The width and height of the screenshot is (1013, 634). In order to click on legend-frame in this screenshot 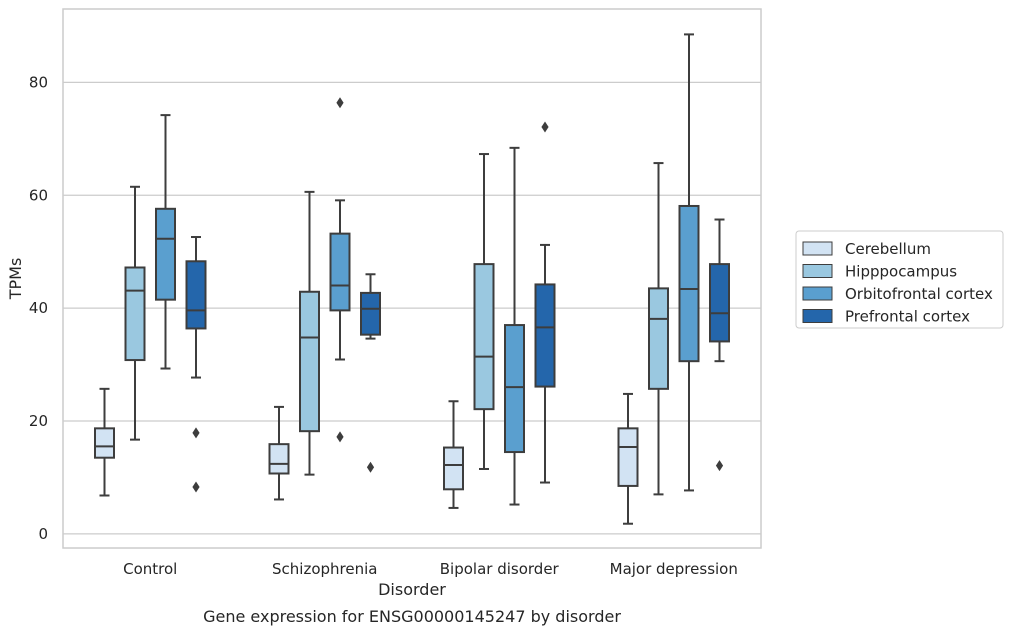, I will do `click(899, 279)`.